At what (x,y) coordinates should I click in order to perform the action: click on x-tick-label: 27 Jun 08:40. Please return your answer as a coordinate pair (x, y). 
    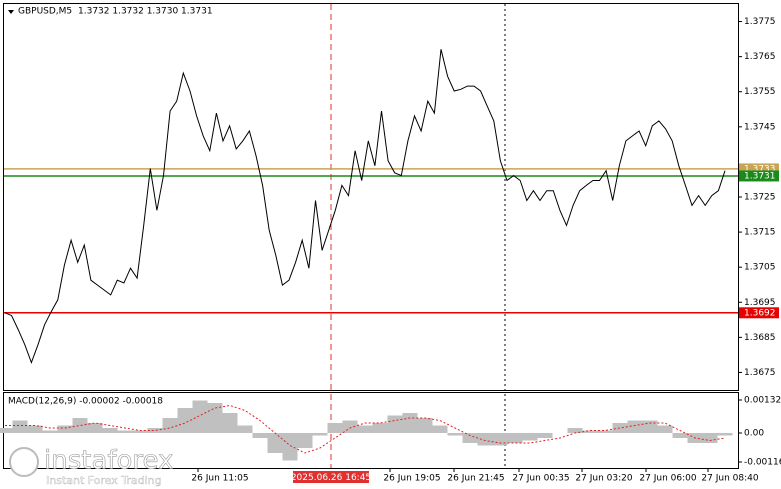
    Looking at the image, I should click on (729, 479).